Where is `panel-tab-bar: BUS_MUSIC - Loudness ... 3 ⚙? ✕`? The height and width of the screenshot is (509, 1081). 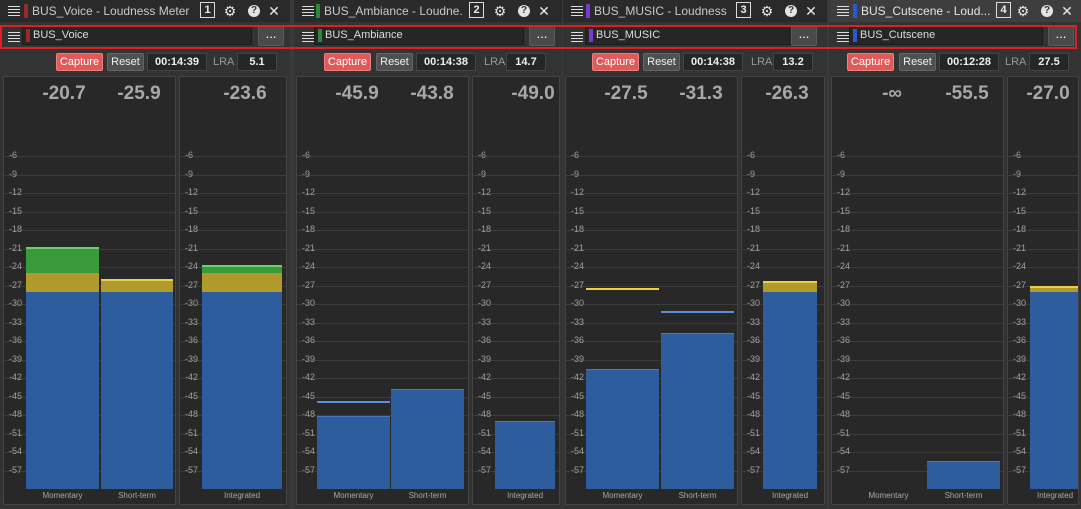 panel-tab-bar: BUS_MUSIC - Loudness ... 3 ⚙? ✕ is located at coordinates (695, 11).